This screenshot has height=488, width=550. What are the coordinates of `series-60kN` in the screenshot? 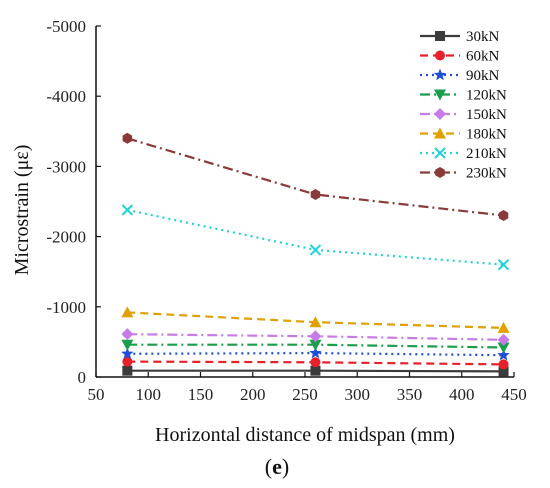 It's located at (315, 363).